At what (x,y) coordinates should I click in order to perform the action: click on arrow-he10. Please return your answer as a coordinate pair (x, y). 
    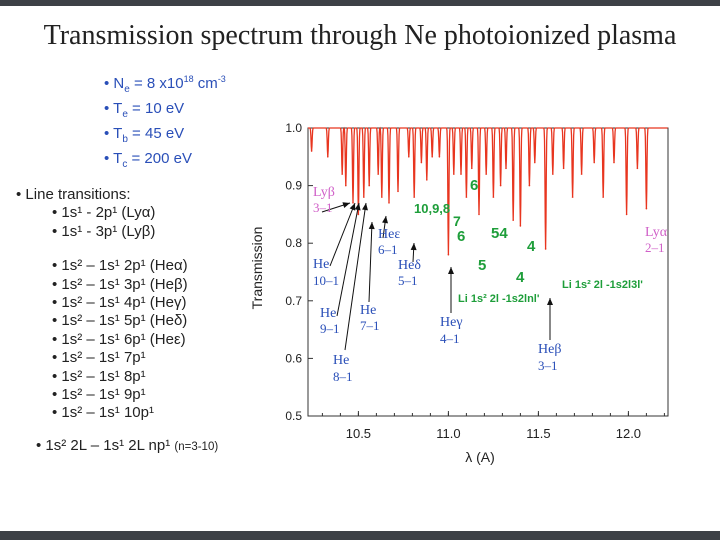
    Looking at the image, I should click on (342, 234).